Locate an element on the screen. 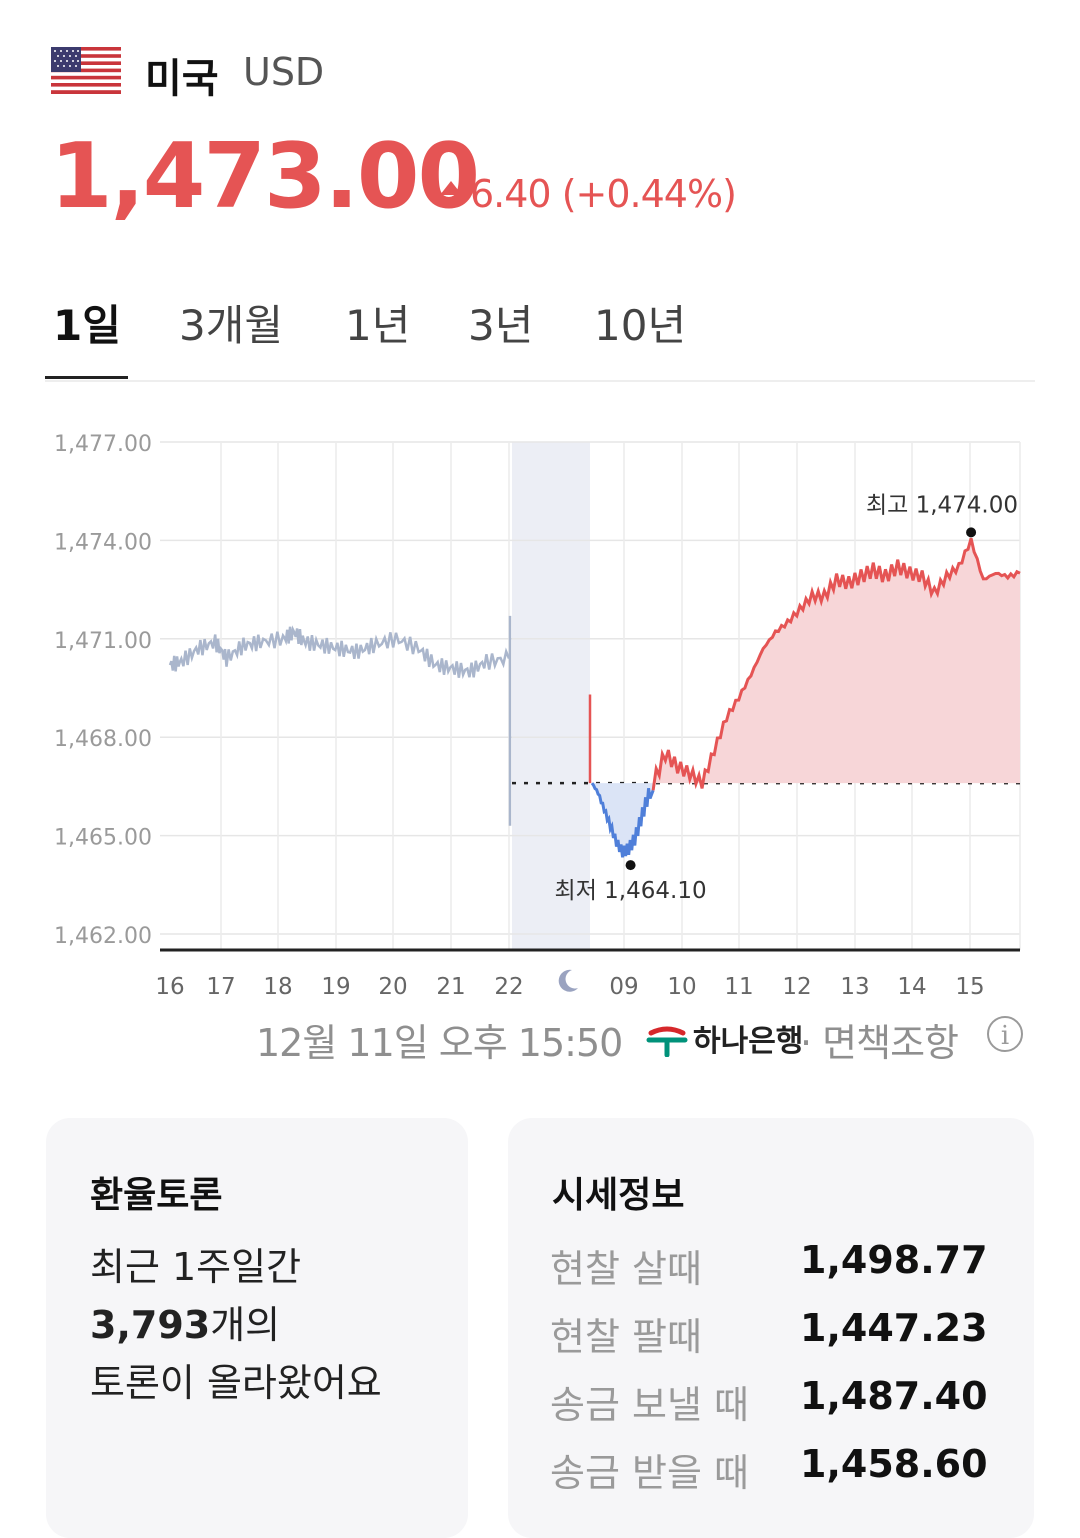 Image resolution: width=1080 pixels, height=1538 pixels. price-change: 6.40 (+0.44%) is located at coordinates (588, 194).